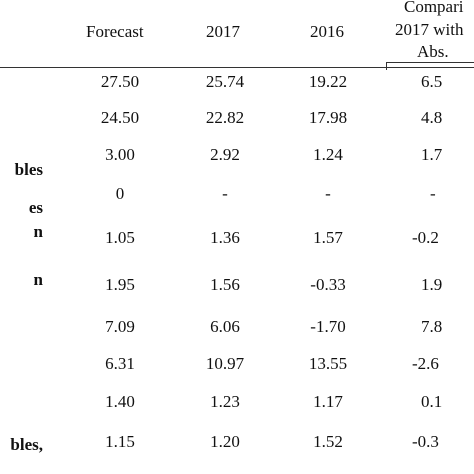  Describe the element at coordinates (223, 31) in the screenshot. I see `header-2017: 2017` at that location.